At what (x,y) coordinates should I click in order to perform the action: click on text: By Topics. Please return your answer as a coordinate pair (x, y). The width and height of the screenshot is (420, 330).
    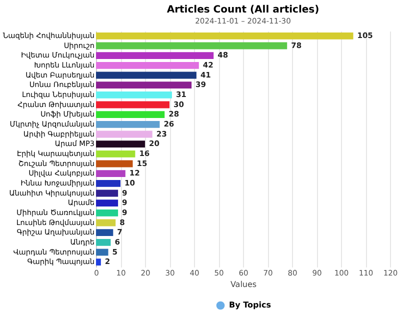
    Looking at the image, I should click on (250, 305).